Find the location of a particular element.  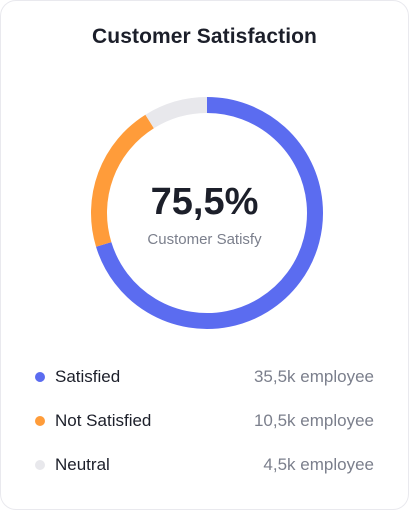

legend-item-not-satisfied: Not Satisfied 10,5k employee is located at coordinates (204, 421).